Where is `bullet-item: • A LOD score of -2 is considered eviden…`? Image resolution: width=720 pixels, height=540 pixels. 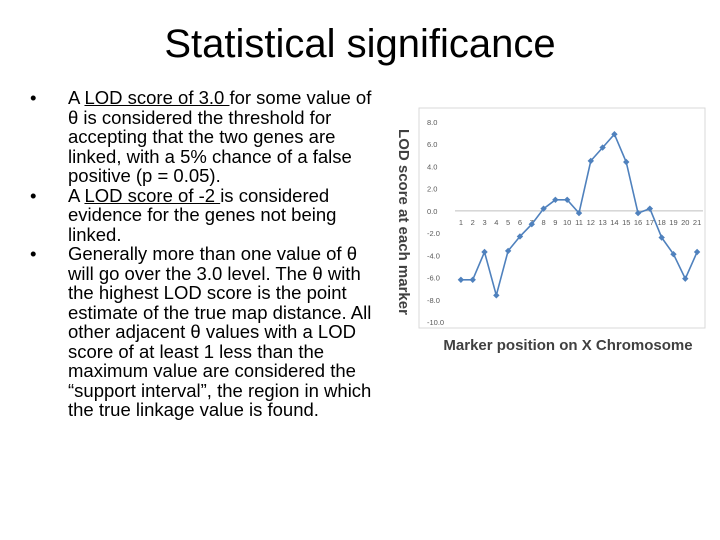
bullet-item: • A LOD score of -2 is considered eviden… is located at coordinates (205, 214).